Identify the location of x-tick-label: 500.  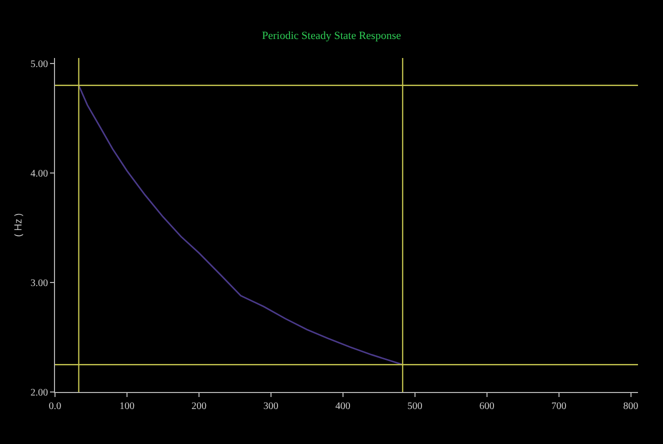
(414, 406).